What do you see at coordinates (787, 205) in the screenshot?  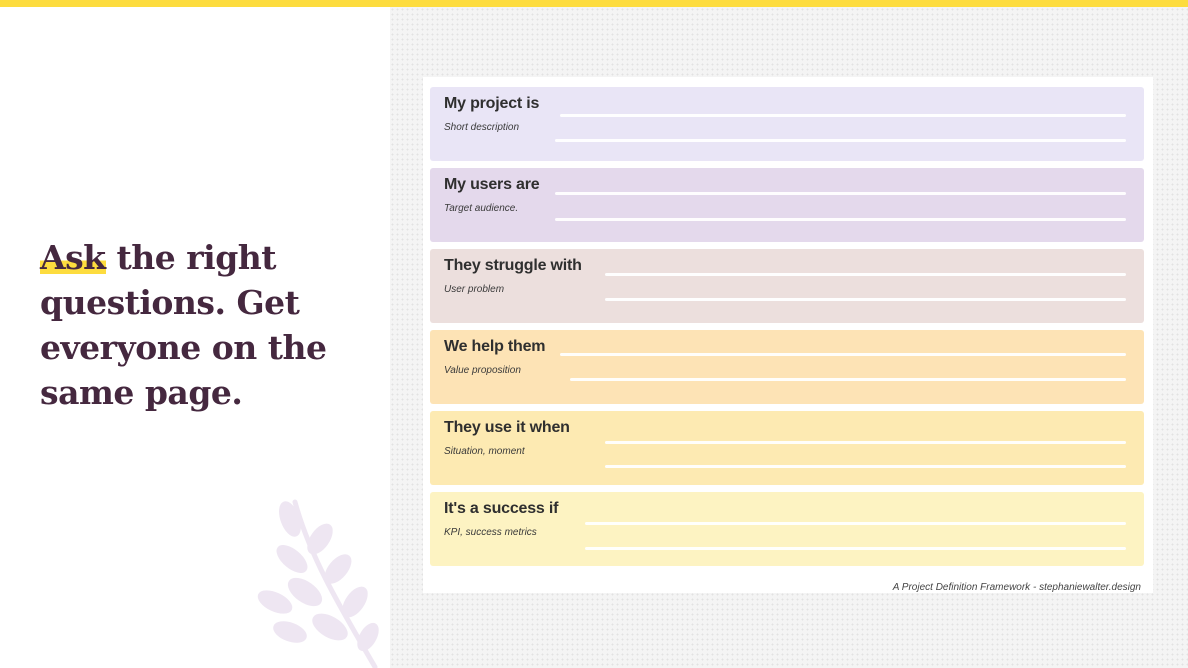 I see `framework-row-users: My users are Target audience.` at bounding box center [787, 205].